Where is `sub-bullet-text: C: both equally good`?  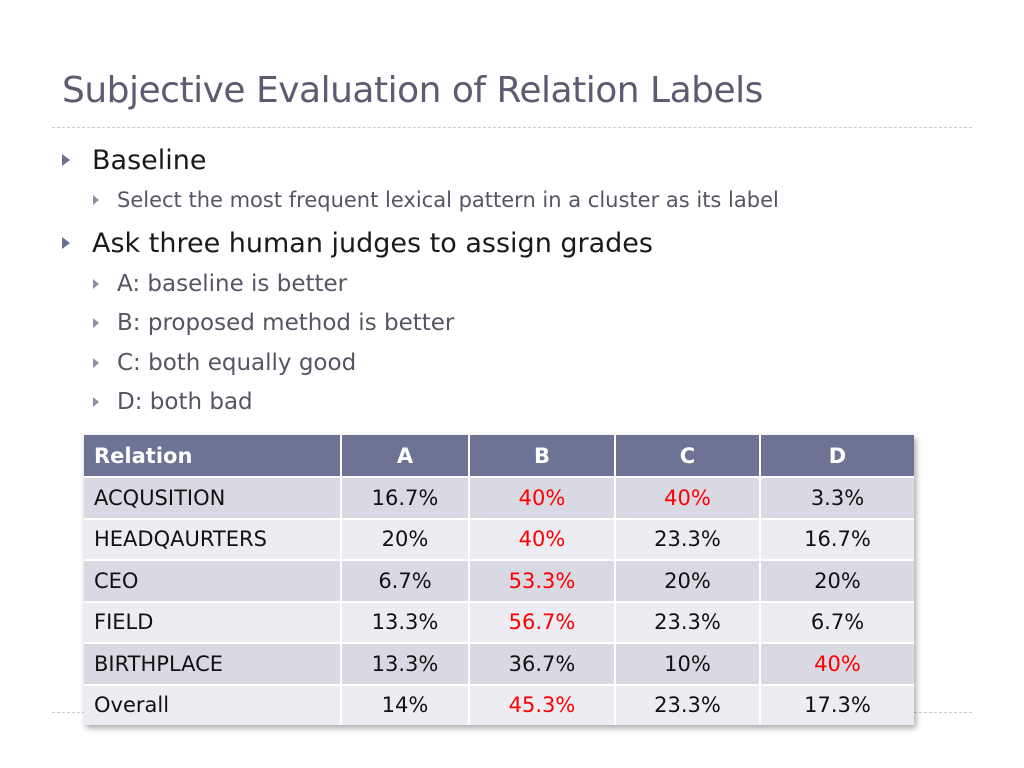
sub-bullet-text: C: both equally good is located at coordinates (237, 362).